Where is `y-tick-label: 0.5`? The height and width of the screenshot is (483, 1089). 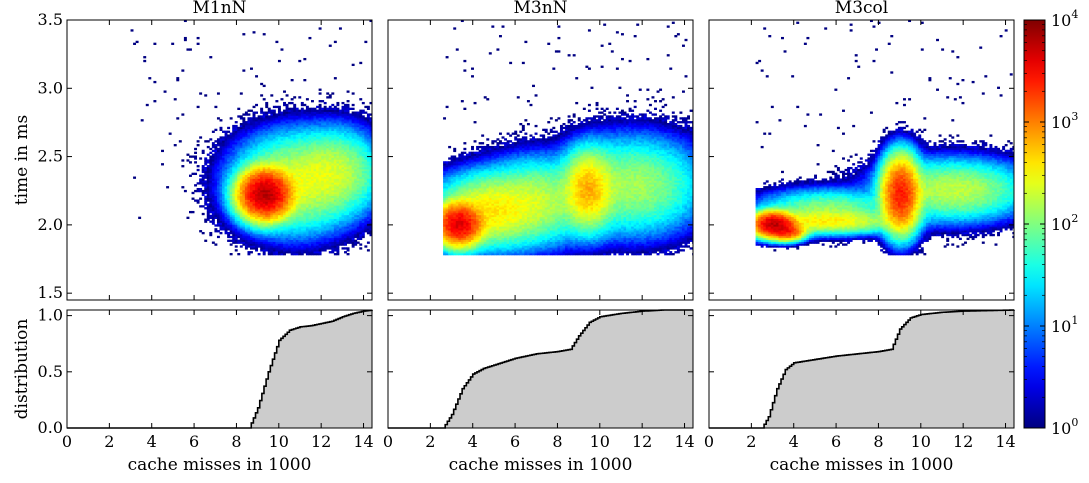 y-tick-label: 0.5 is located at coordinates (50, 371).